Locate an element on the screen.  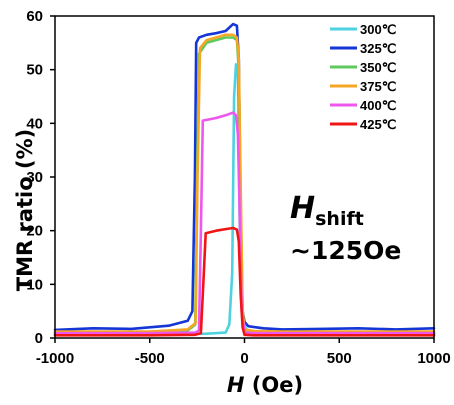
legend-label: 425℃ is located at coordinates (378, 124).